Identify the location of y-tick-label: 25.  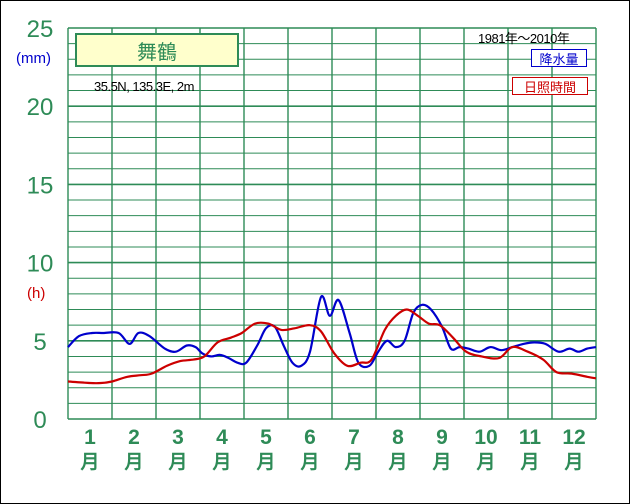
(40, 29).